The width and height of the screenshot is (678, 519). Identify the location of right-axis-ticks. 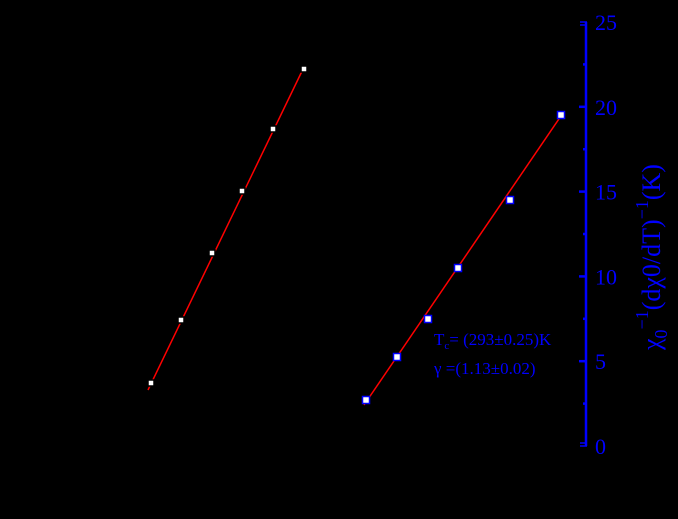
(582, 234).